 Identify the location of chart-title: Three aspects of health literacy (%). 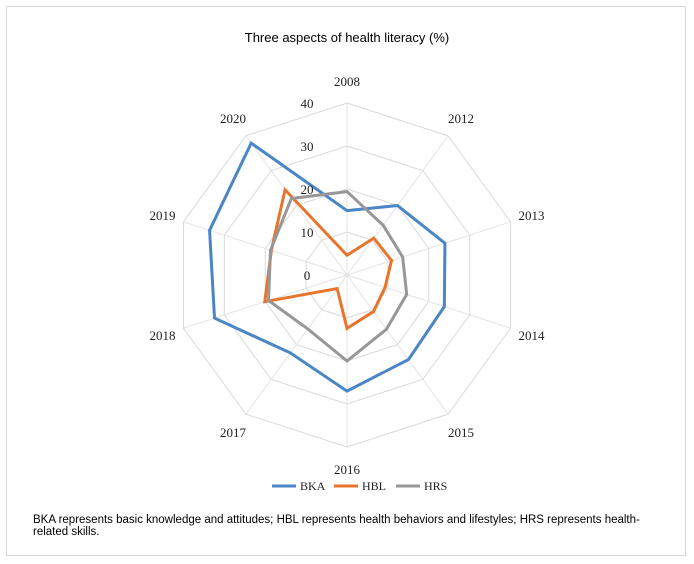
(347, 37).